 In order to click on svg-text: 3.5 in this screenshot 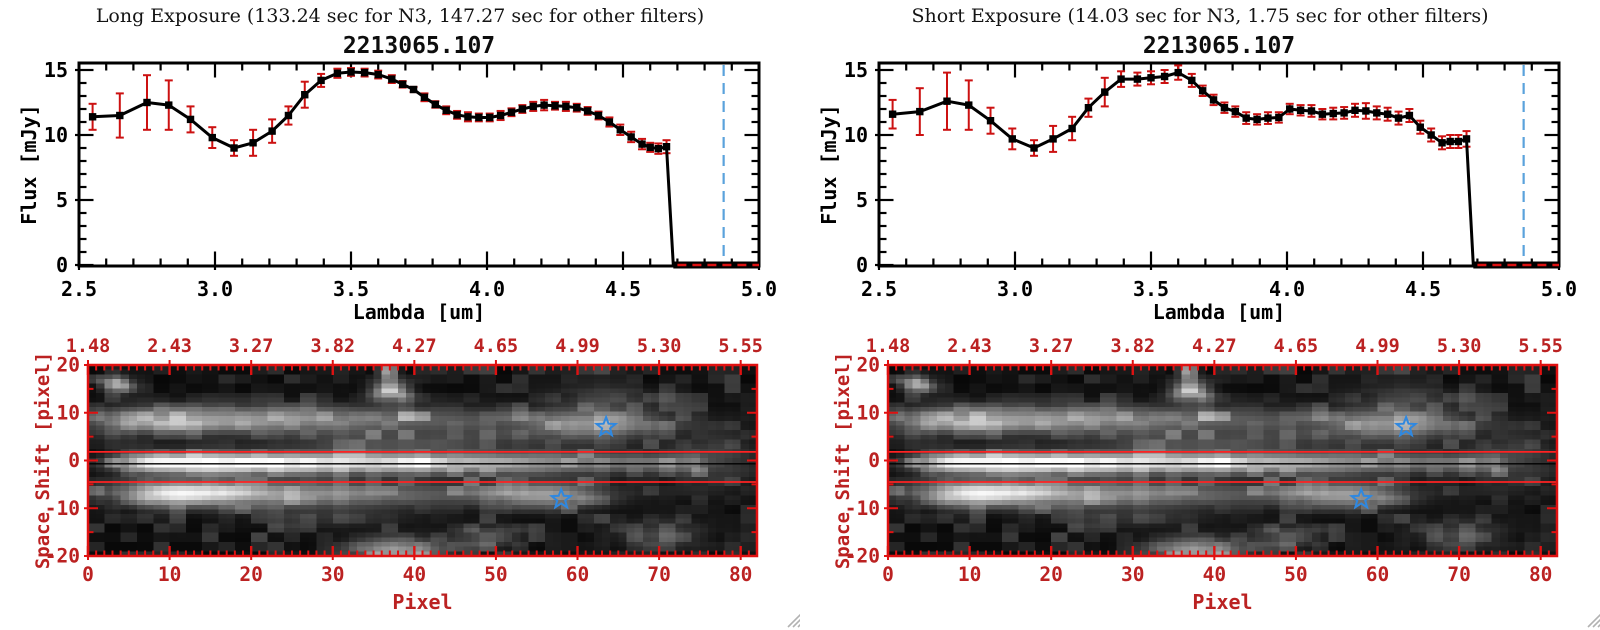, I will do `click(351, 289)`.